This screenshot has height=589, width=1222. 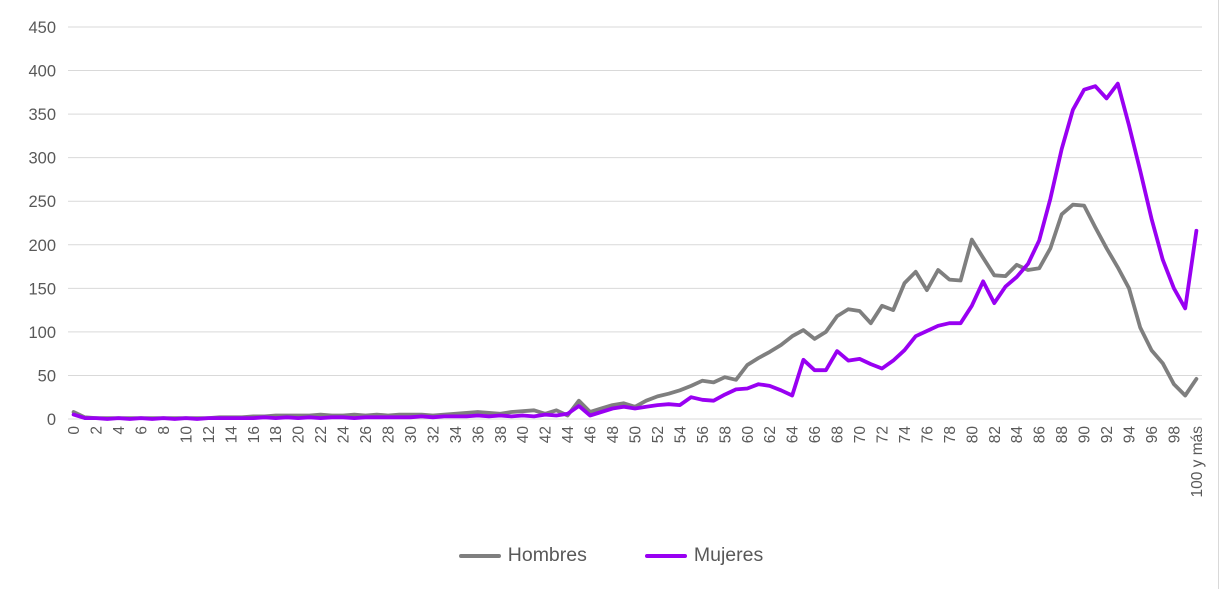 What do you see at coordinates (433, 434) in the screenshot?
I see `x-axis-tick-label: 32` at bounding box center [433, 434].